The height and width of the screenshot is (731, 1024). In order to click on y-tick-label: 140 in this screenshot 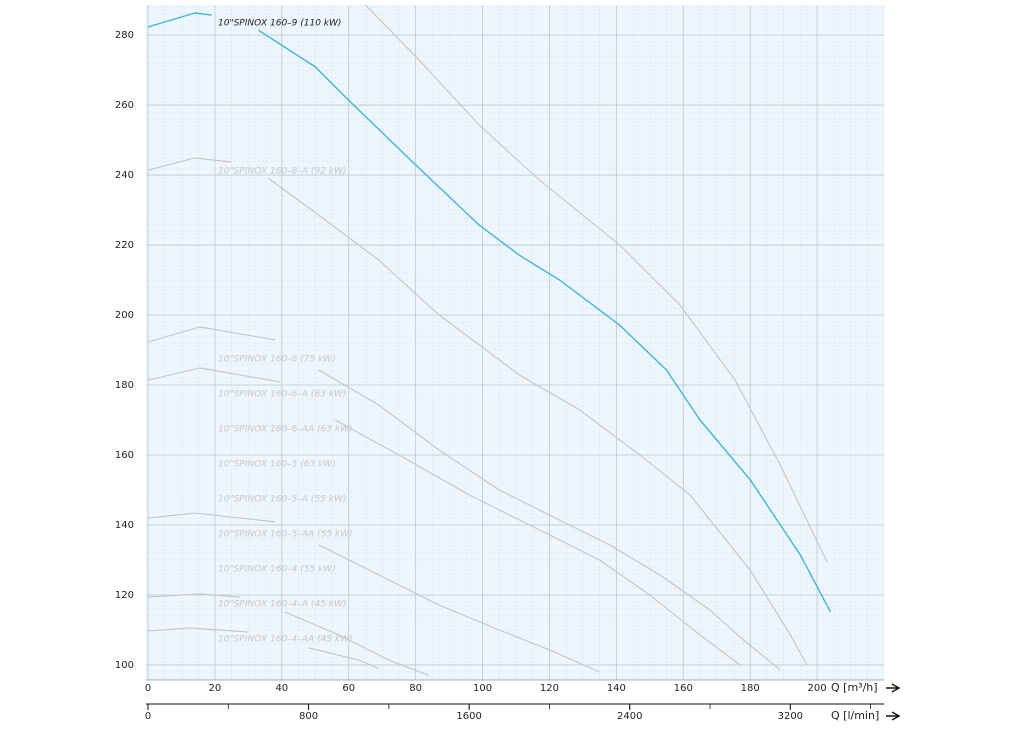, I will do `click(124, 525)`.